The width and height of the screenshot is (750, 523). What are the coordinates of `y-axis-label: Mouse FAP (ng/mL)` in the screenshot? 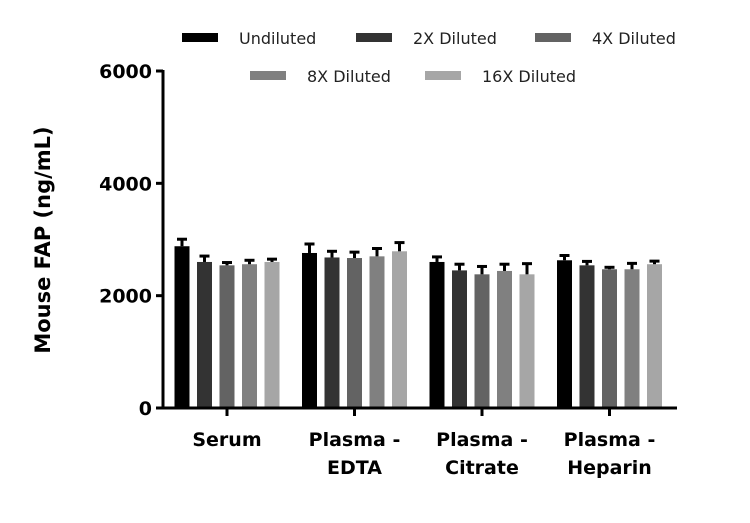 It's located at (43, 239).